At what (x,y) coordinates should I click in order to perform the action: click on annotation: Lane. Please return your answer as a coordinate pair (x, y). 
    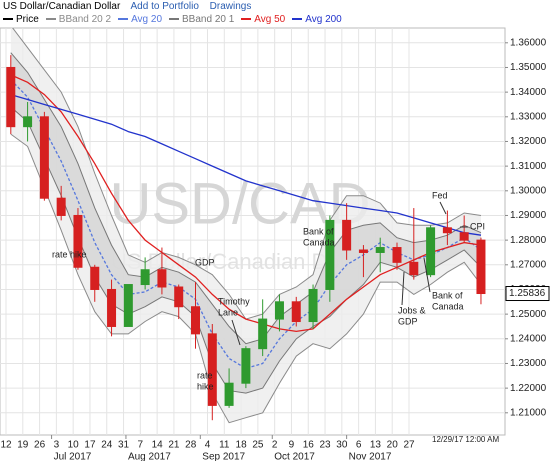
    Looking at the image, I should click on (228, 312).